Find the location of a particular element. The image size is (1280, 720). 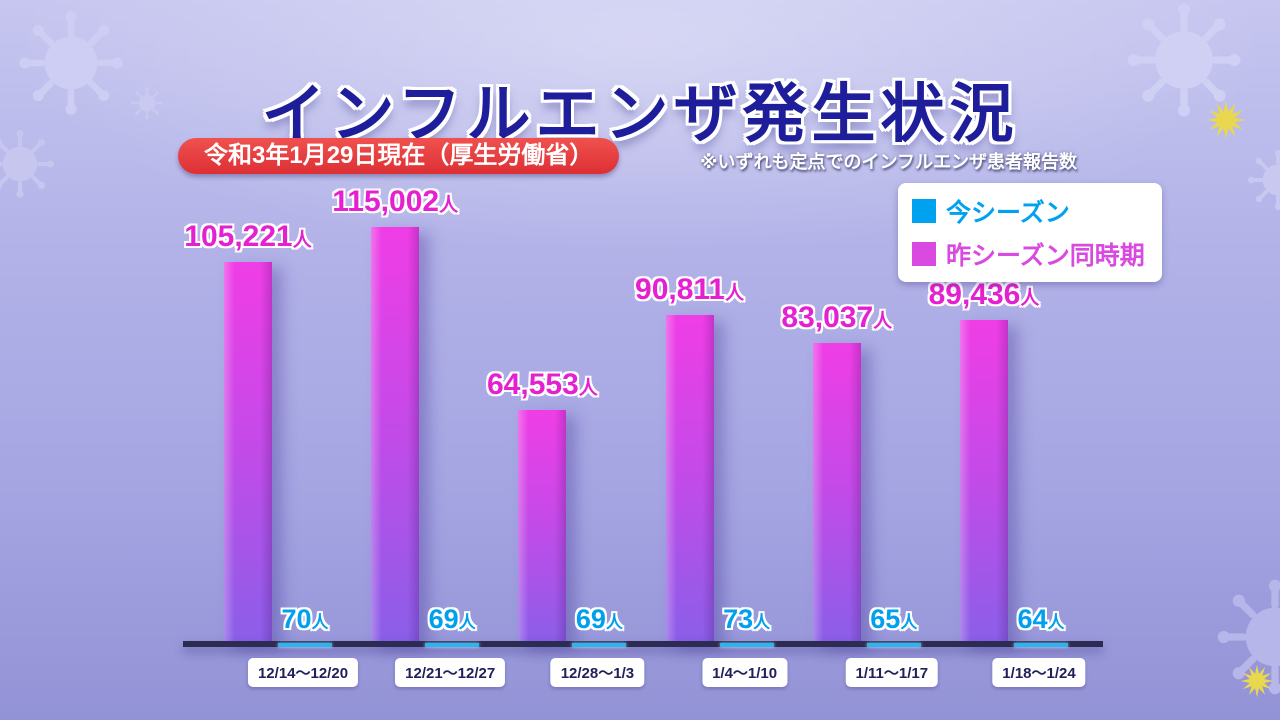

legend-row-last-season: 昨シーズン同時期 is located at coordinates (1030, 254).